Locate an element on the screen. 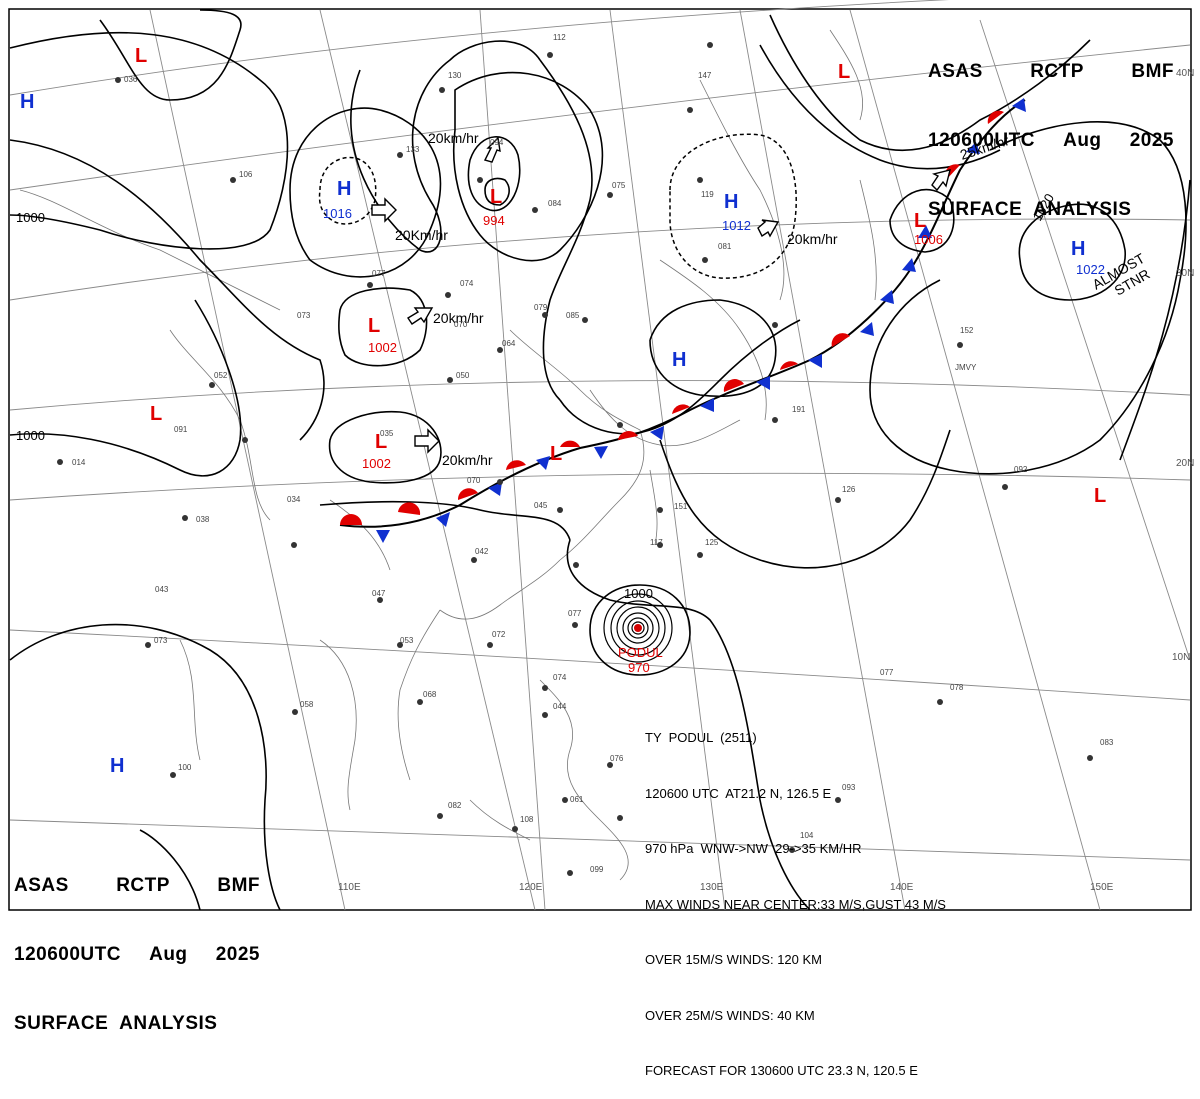 The width and height of the screenshot is (1200, 1099). station-pressure-value: 147 is located at coordinates (705, 75).